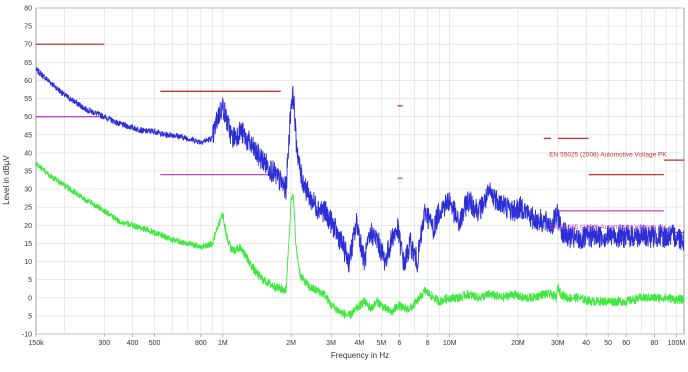 The image size is (688, 372). Describe the element at coordinates (28, 172) in the screenshot. I see `y-tick-label: 35` at that location.